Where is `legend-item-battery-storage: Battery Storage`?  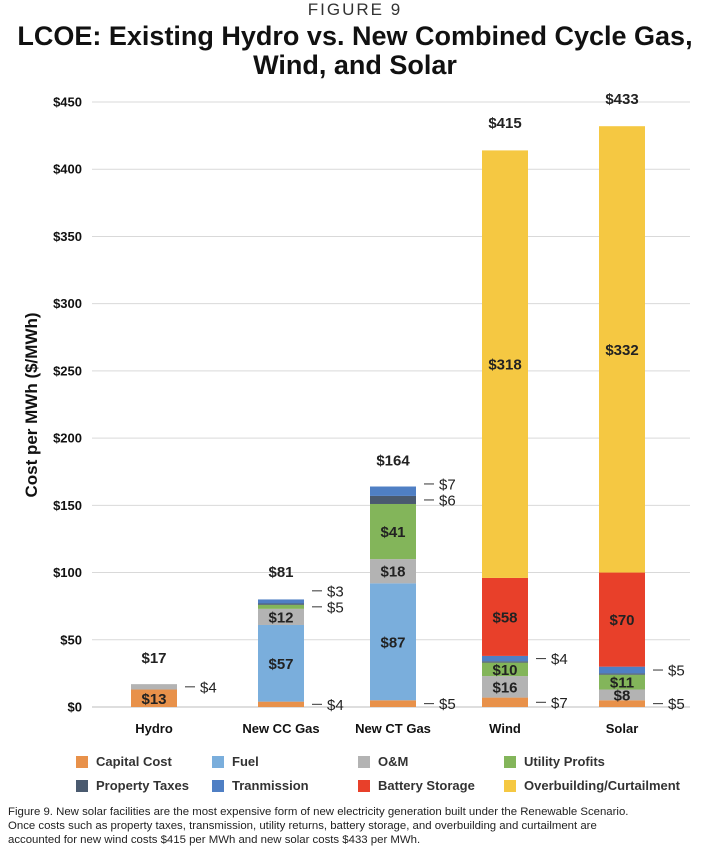
legend-item-battery-storage: Battery Storage is located at coordinates (416, 785).